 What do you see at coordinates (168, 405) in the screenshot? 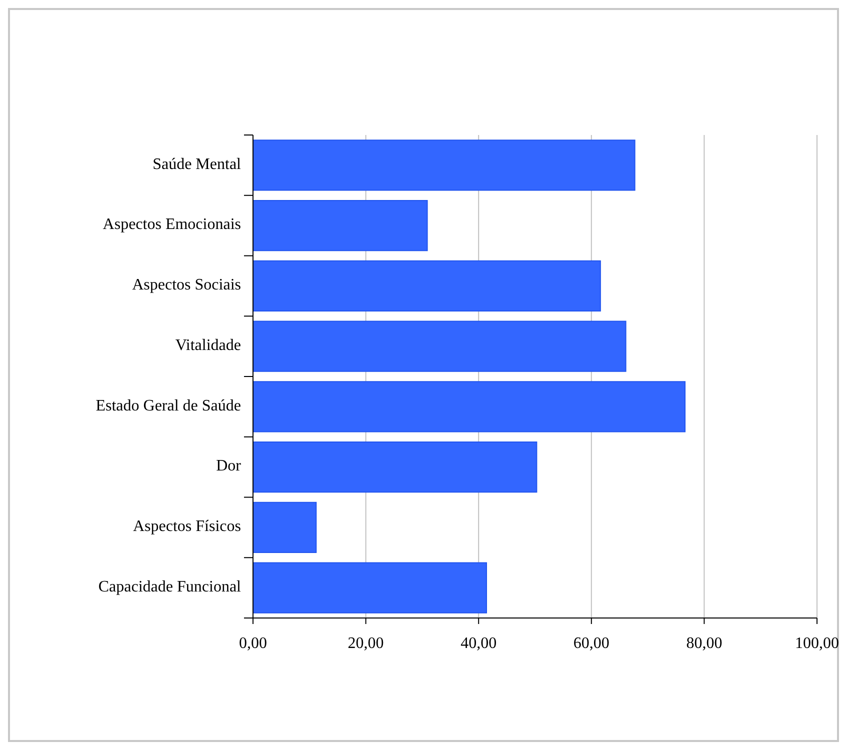
I see `y-tick-label: Estado Geral de Saúde` at bounding box center [168, 405].